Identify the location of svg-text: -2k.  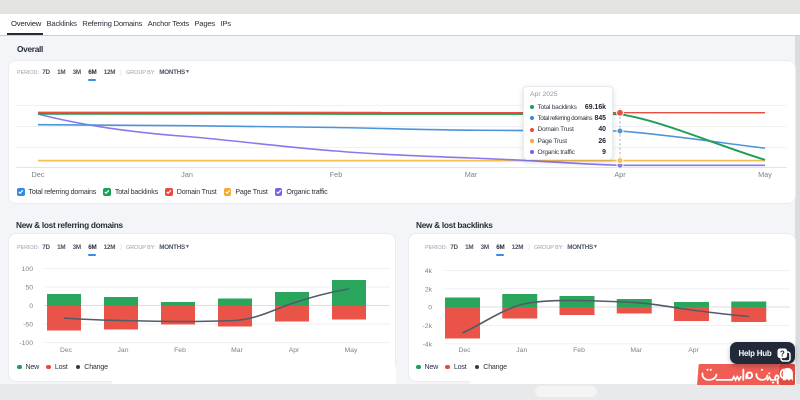
(428, 326).